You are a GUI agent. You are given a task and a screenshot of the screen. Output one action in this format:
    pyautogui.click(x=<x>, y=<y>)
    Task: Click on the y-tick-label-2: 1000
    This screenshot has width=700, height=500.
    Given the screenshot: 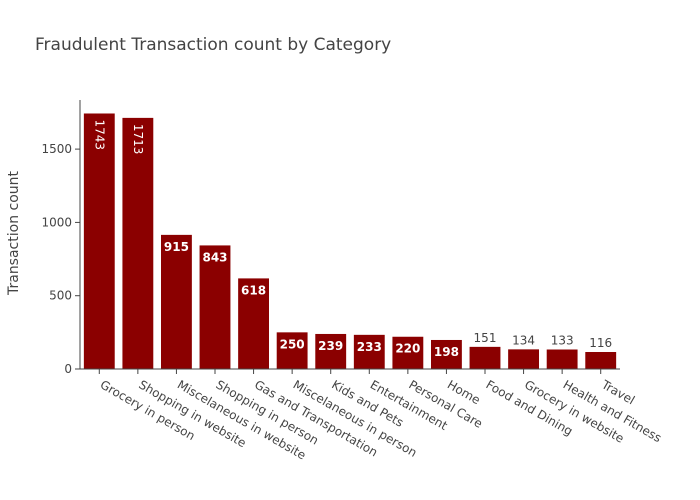 What is the action you would take?
    pyautogui.click(x=56, y=222)
    